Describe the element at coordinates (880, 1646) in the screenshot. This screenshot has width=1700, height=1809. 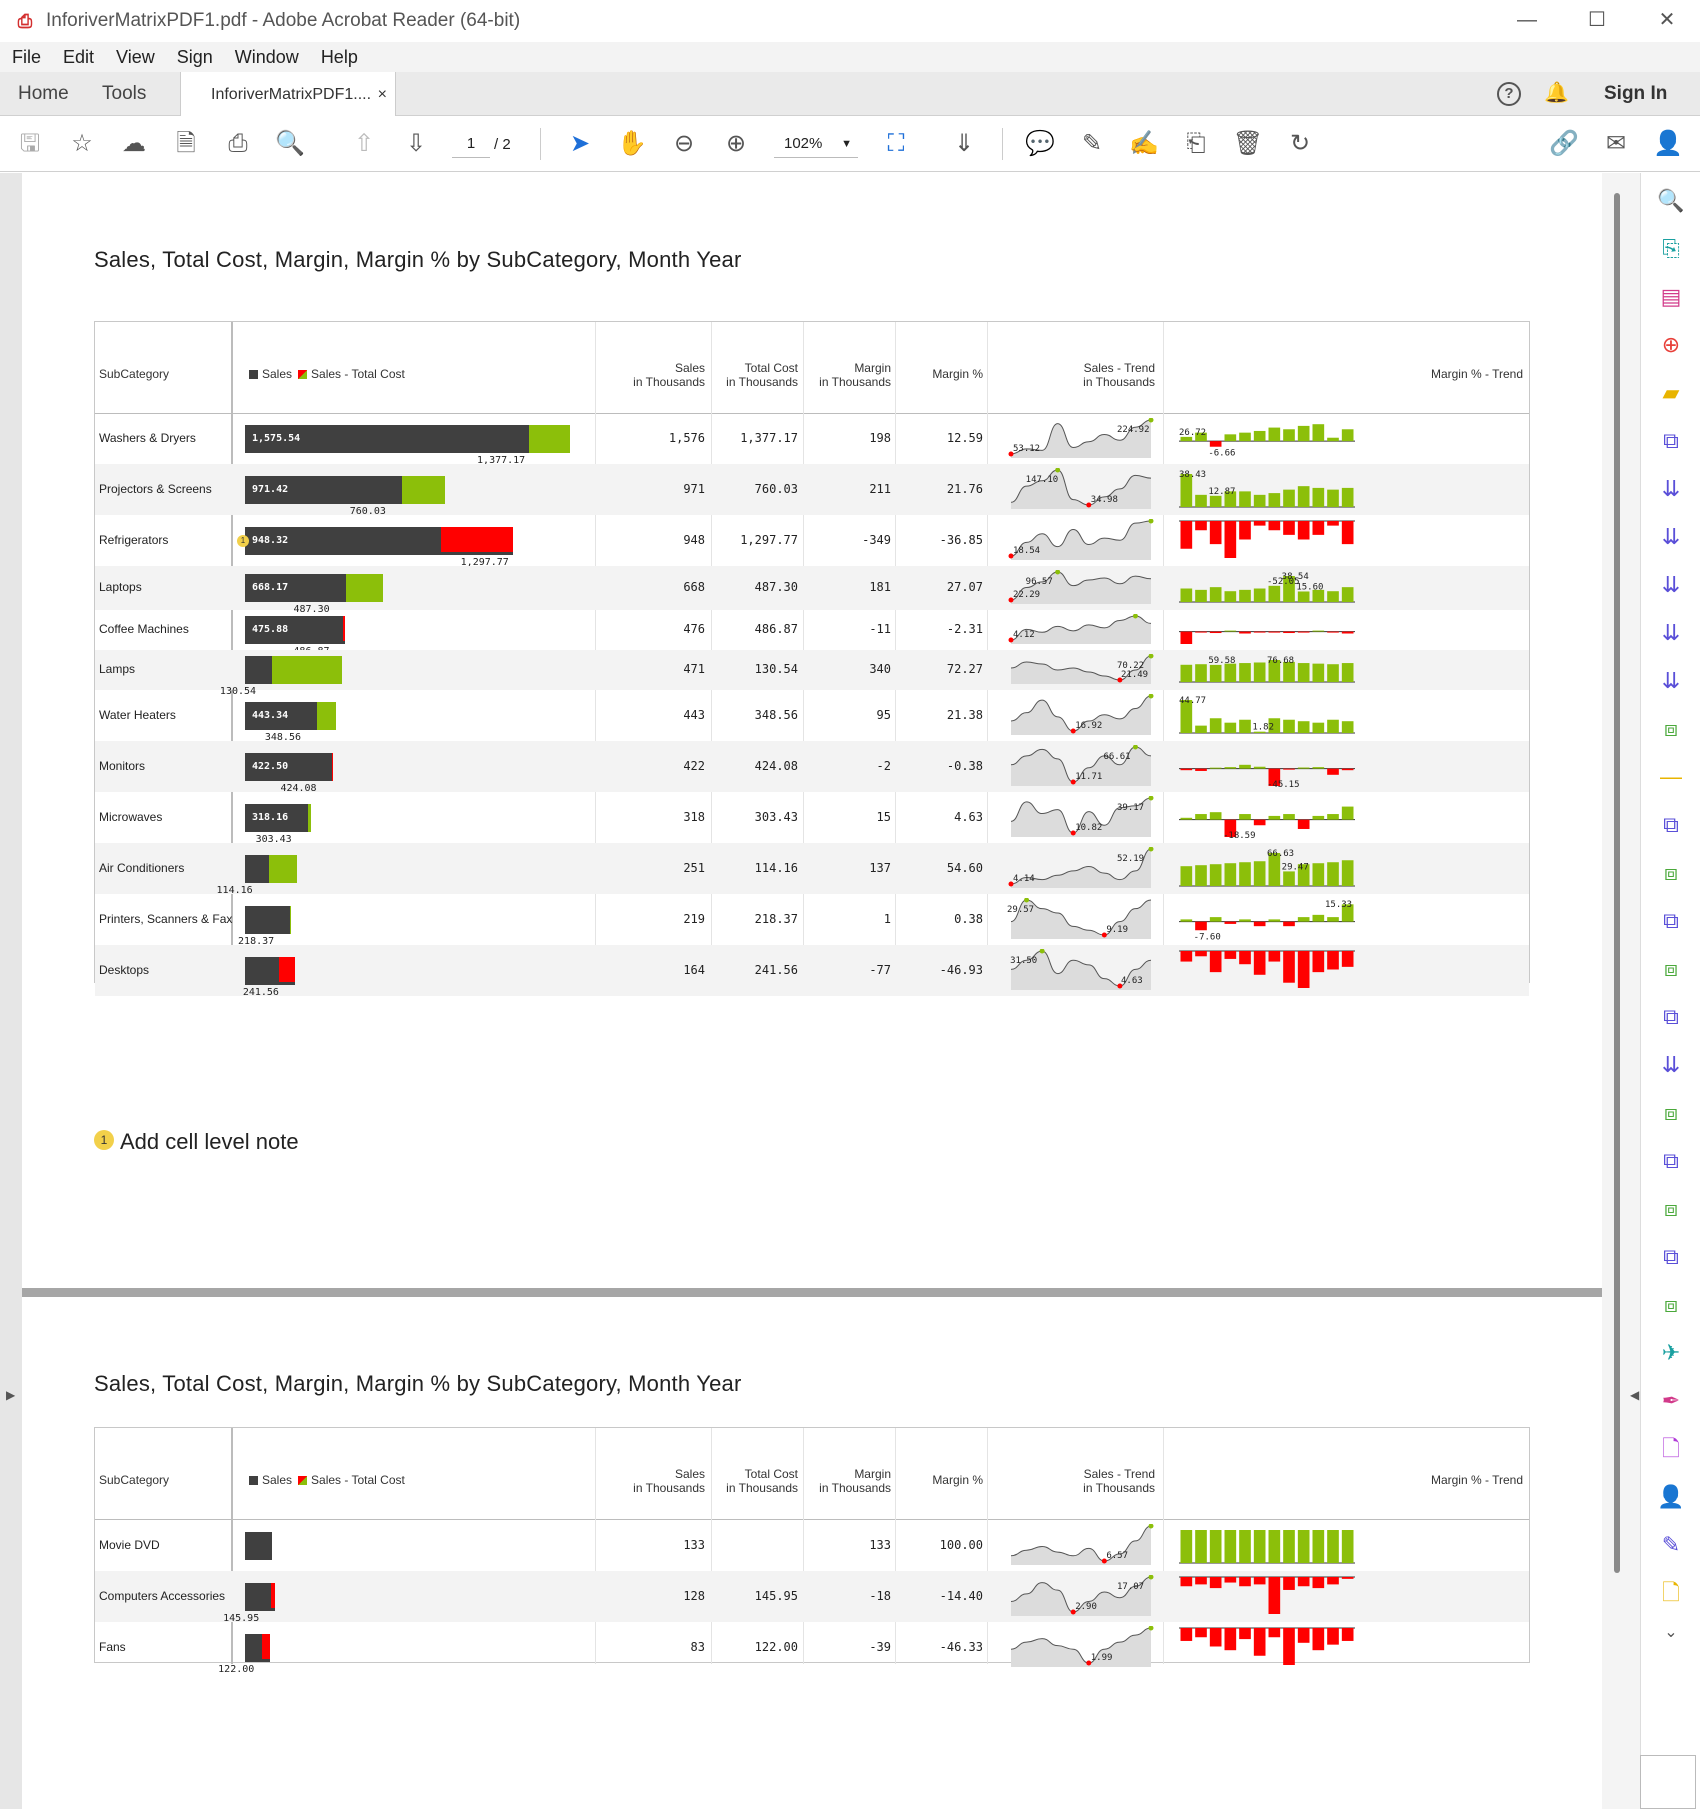
I see `margin-value: -39` at that location.